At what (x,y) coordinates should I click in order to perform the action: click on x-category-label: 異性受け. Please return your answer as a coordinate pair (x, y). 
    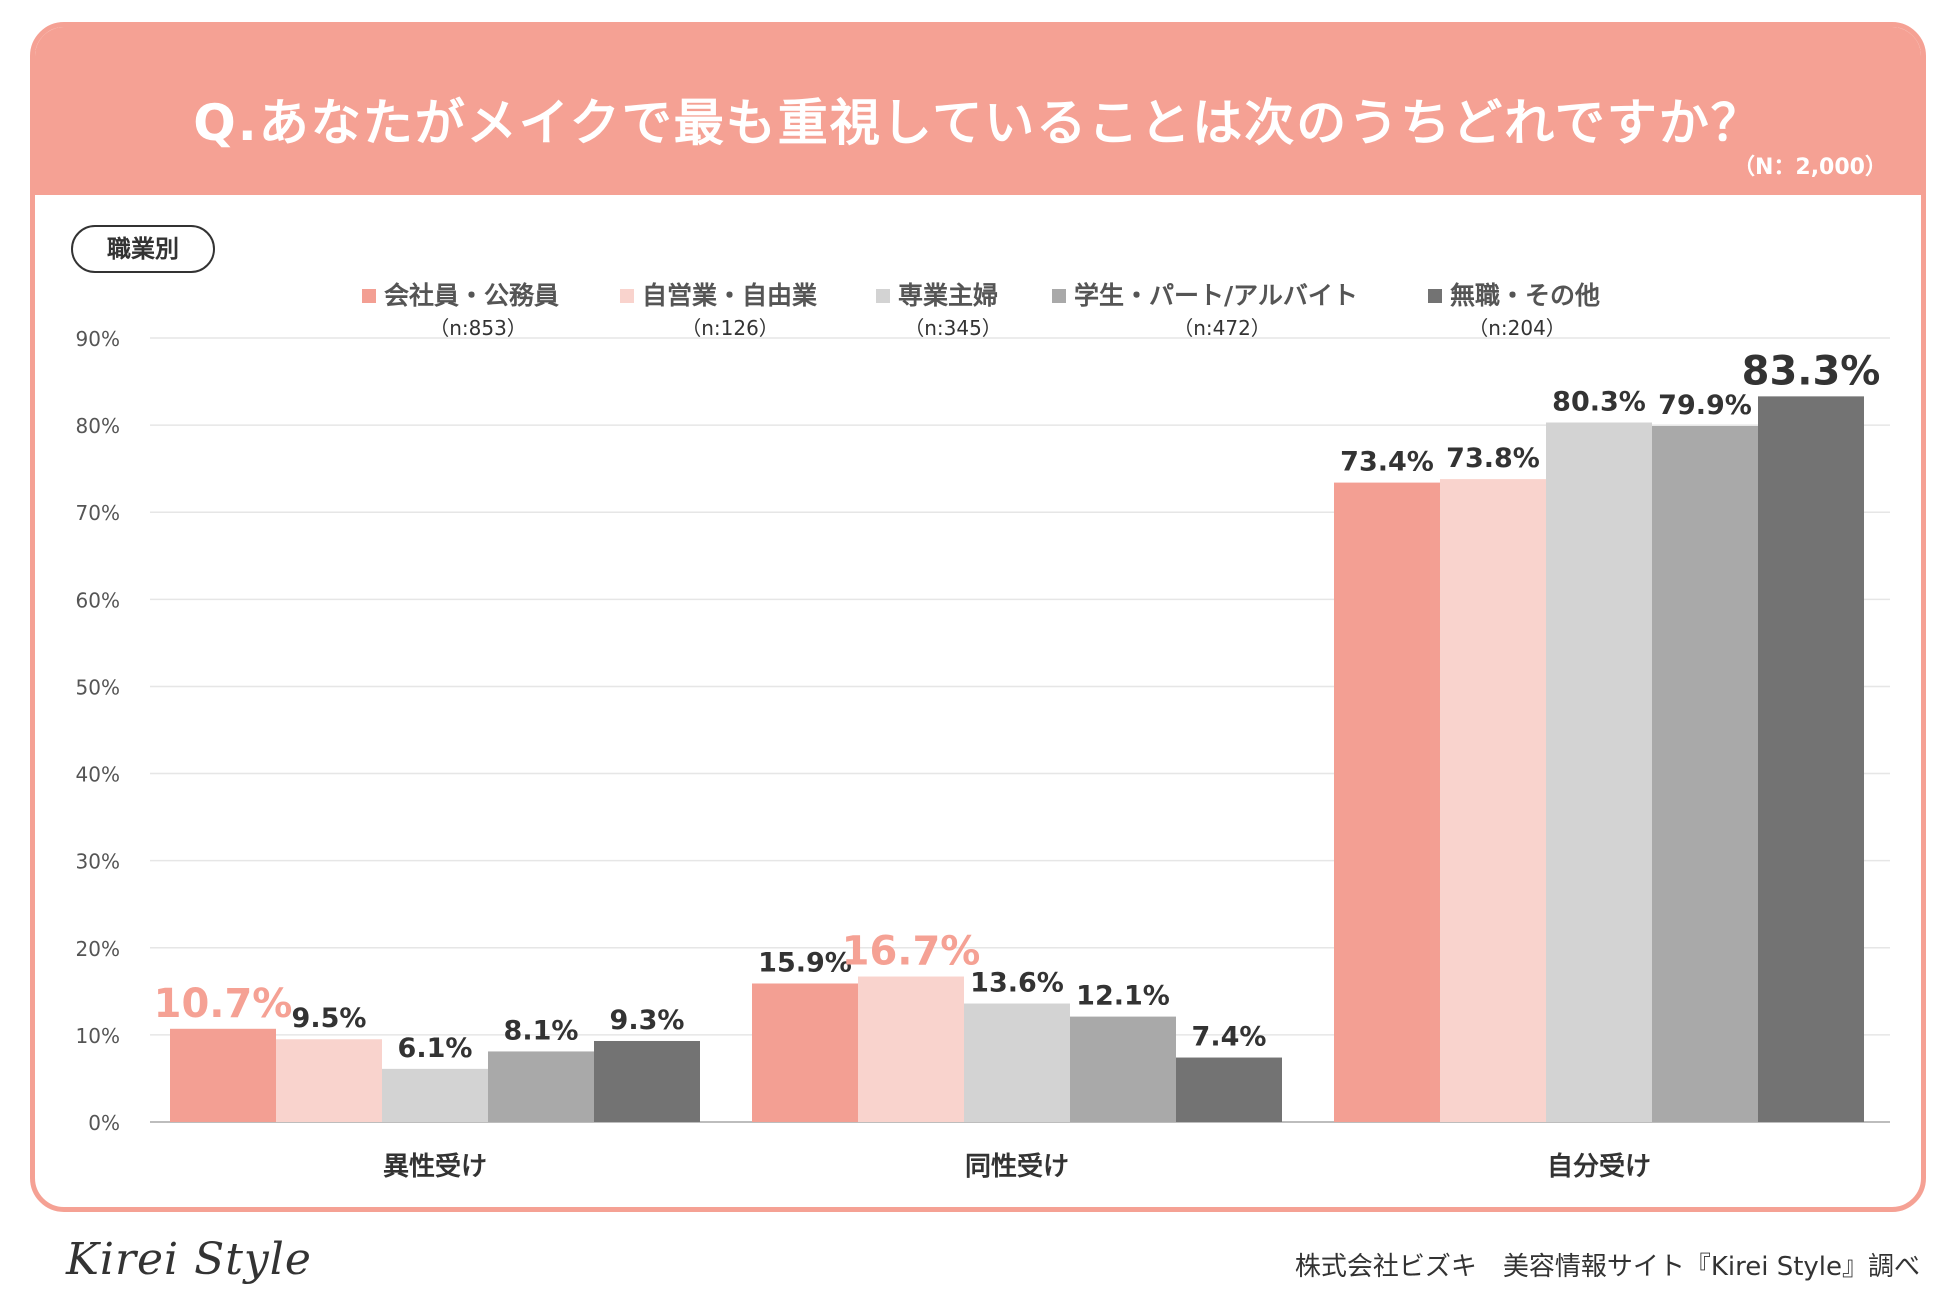
    Looking at the image, I should click on (435, 1166).